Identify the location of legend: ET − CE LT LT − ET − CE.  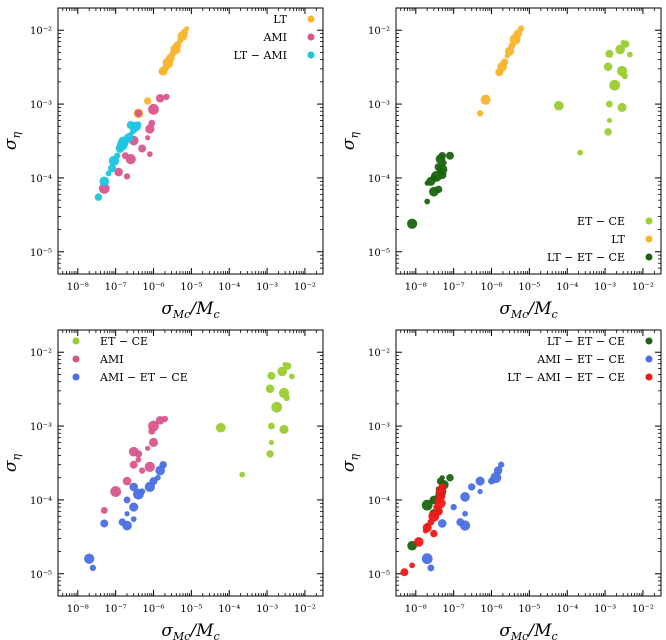
(600, 239).